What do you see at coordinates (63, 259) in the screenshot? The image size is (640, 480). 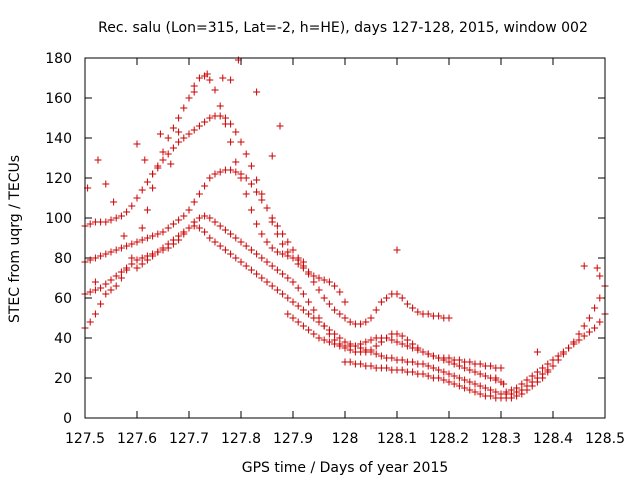 I see `y-tick-label: 80` at bounding box center [63, 259].